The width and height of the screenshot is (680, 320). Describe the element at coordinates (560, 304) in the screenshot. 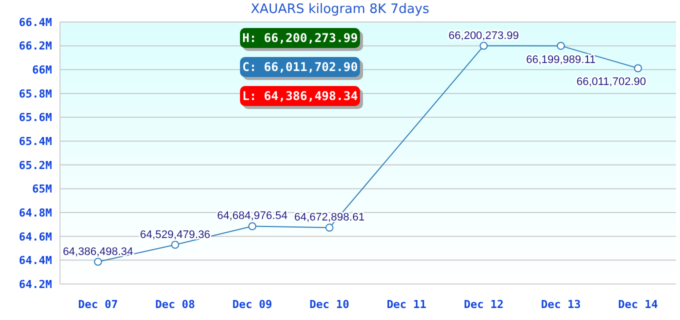

I see `x-tick-label: Dec 13` at that location.